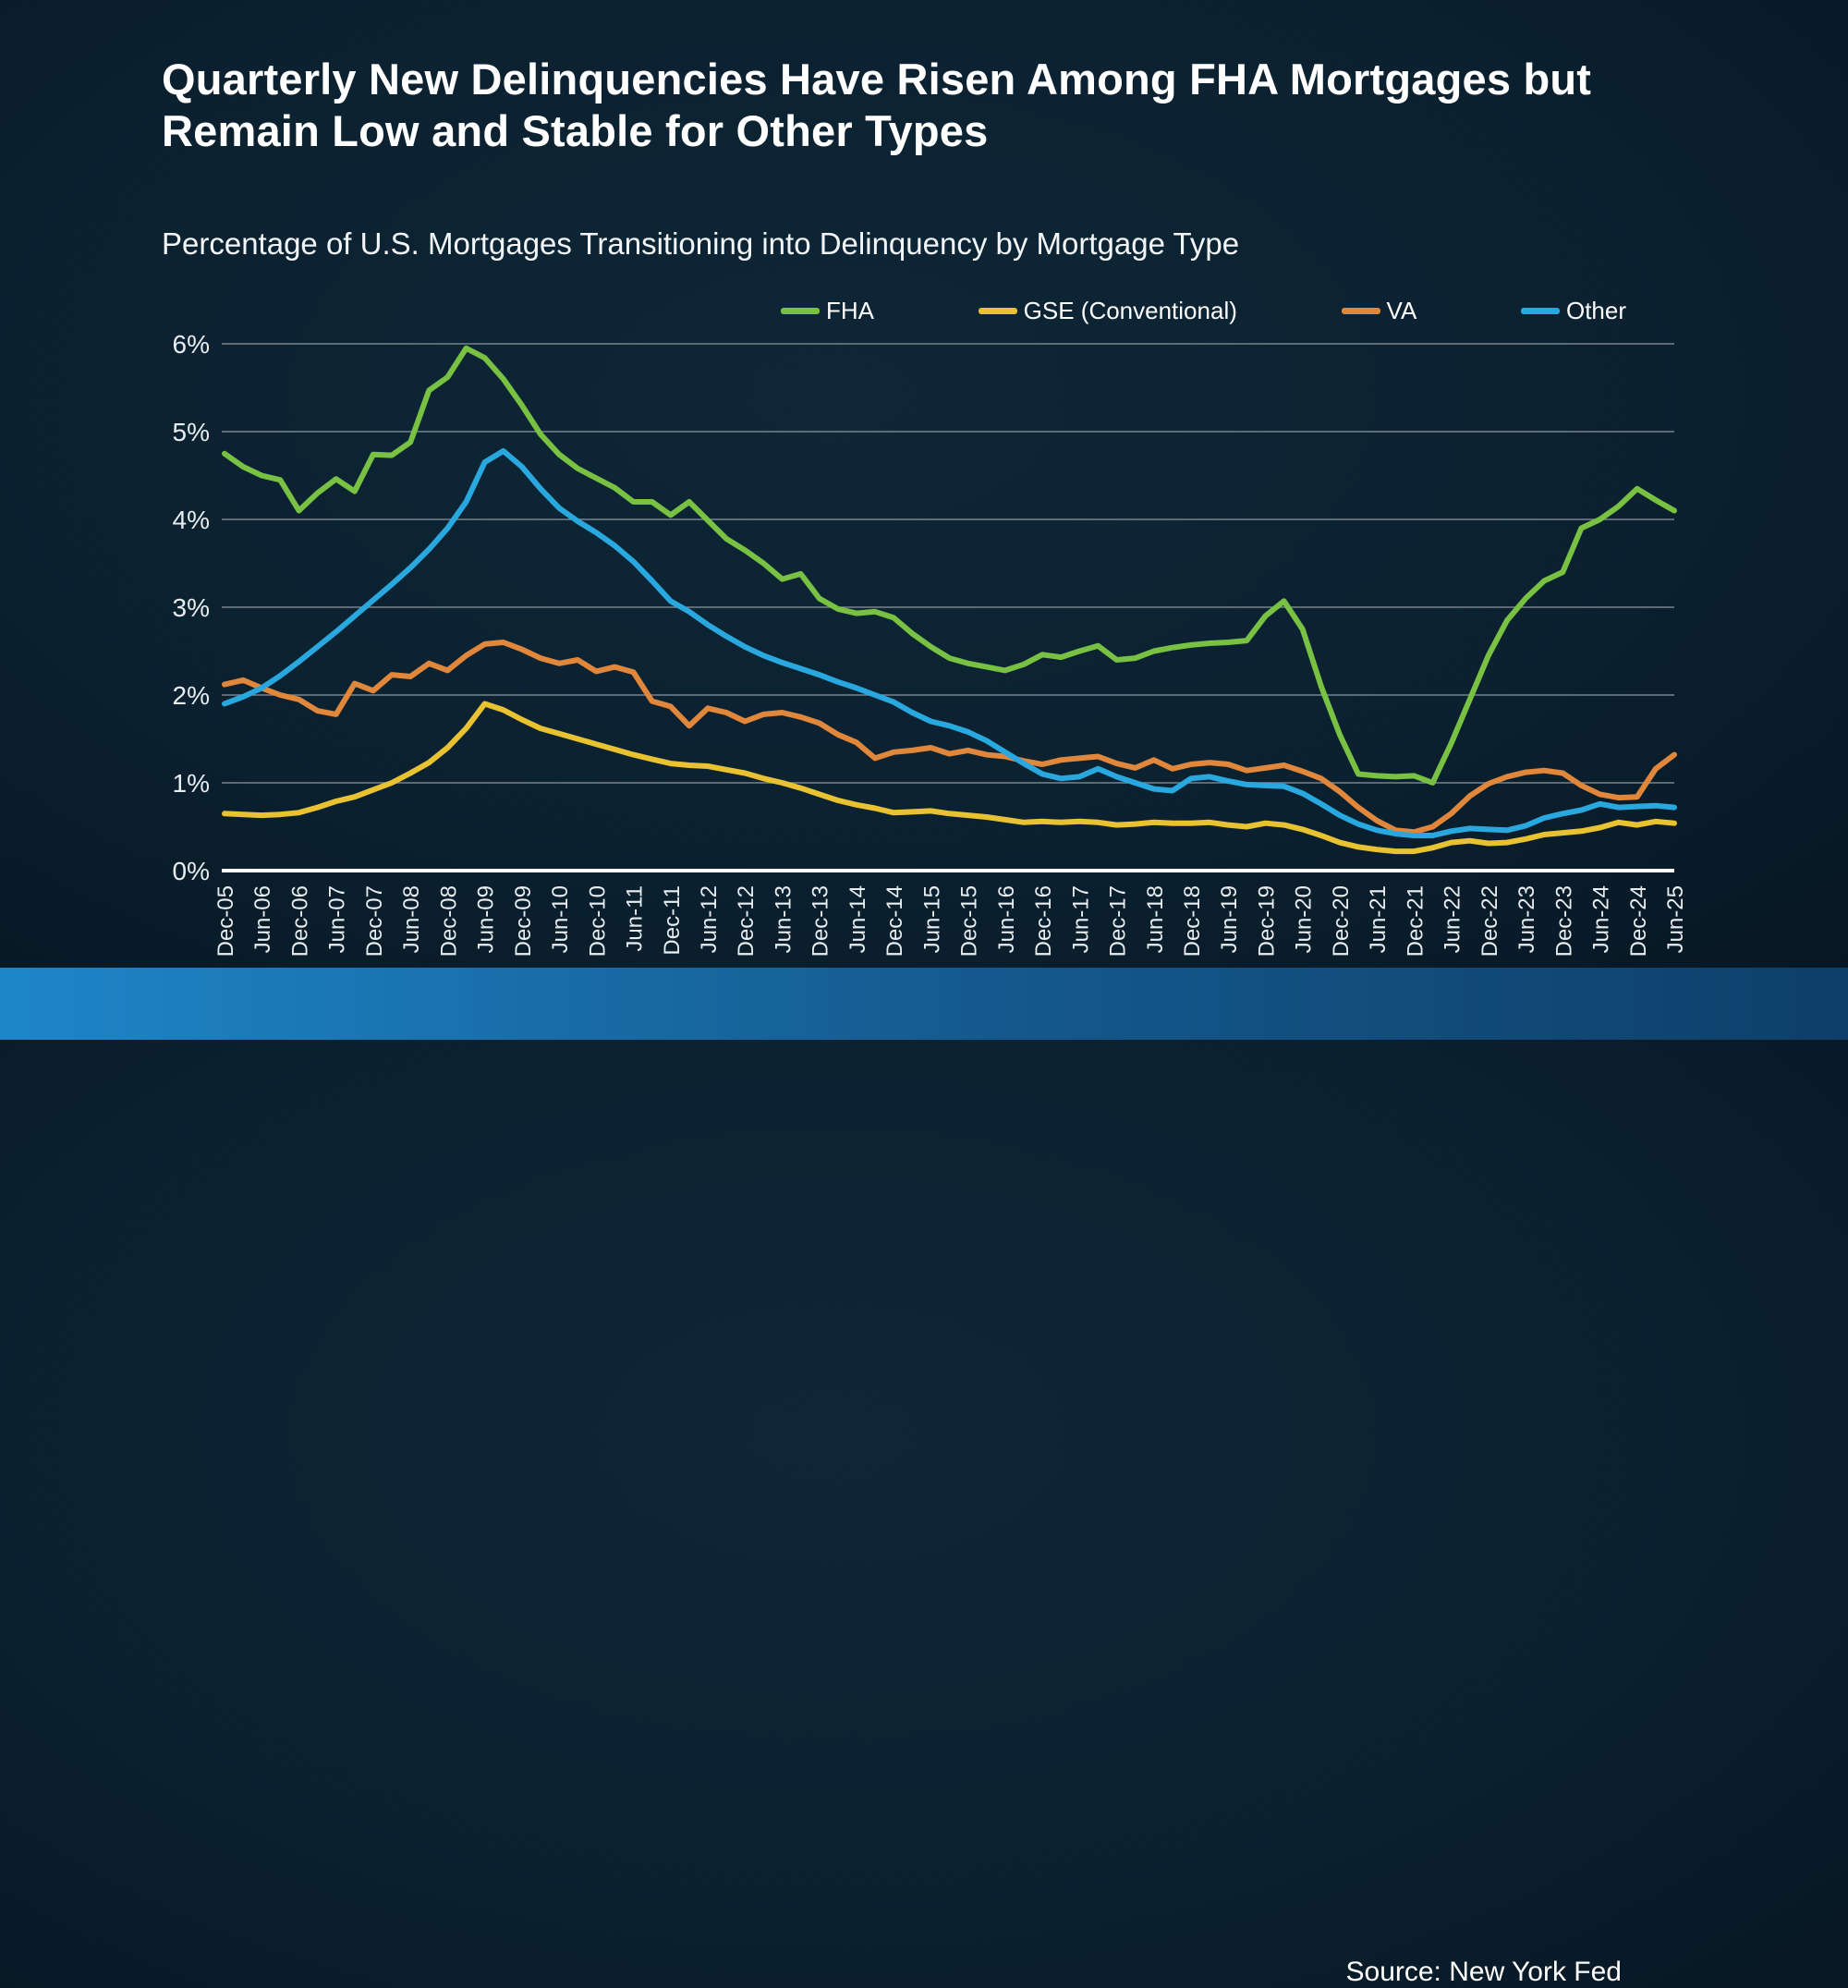  Describe the element at coordinates (191, 871) in the screenshot. I see `y-tick-label: 0%` at that location.